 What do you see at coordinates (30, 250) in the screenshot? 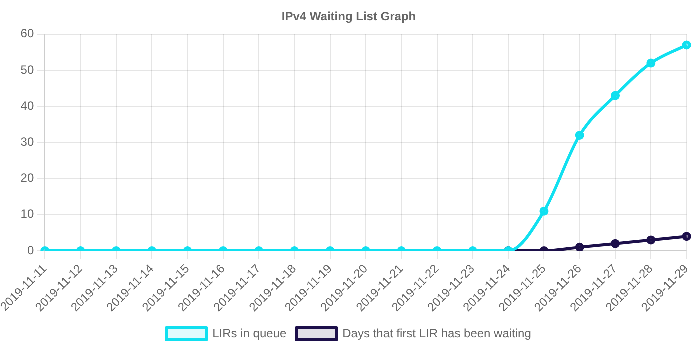
I see `y-tick-label: 0` at bounding box center [30, 250].